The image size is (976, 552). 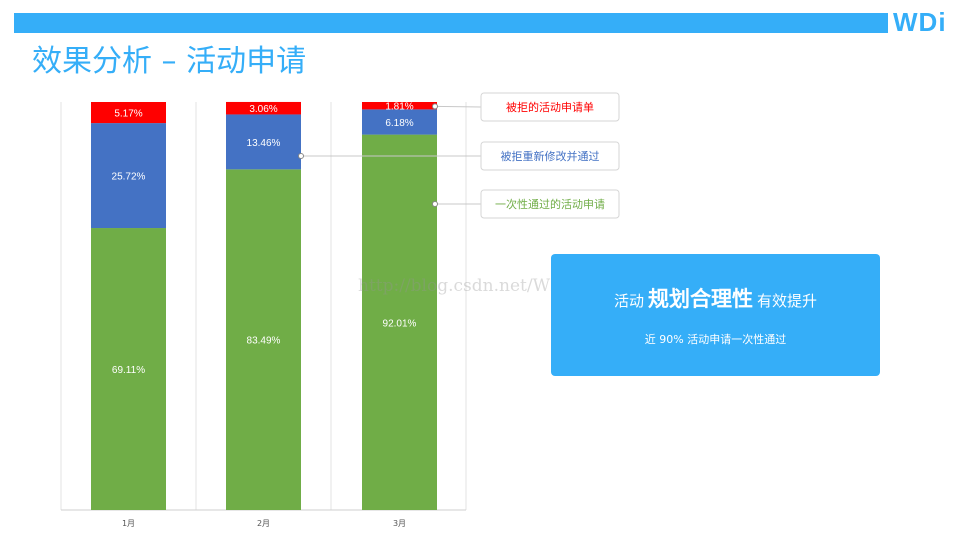 What do you see at coordinates (920, 22) in the screenshot?
I see `wdi-logo: WDi` at bounding box center [920, 22].